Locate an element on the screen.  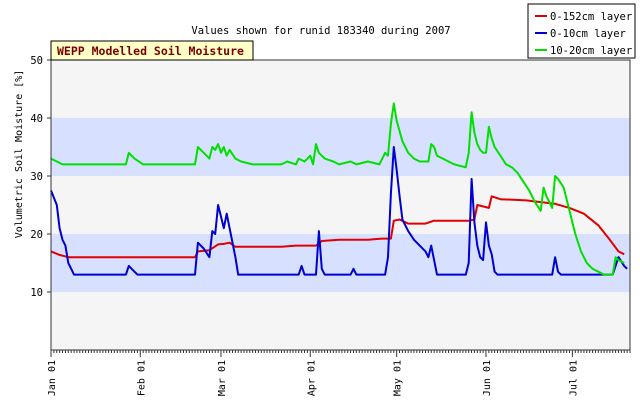
x-tick-label: May 01 is located at coordinates (398, 378).